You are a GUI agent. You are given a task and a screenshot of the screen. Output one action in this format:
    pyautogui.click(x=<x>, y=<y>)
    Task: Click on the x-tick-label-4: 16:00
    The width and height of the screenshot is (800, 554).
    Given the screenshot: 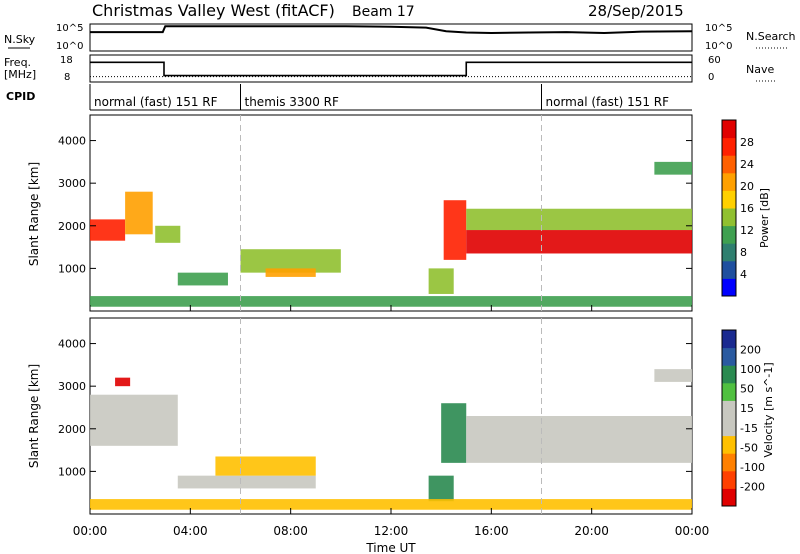 What is the action you would take?
    pyautogui.click(x=491, y=531)
    